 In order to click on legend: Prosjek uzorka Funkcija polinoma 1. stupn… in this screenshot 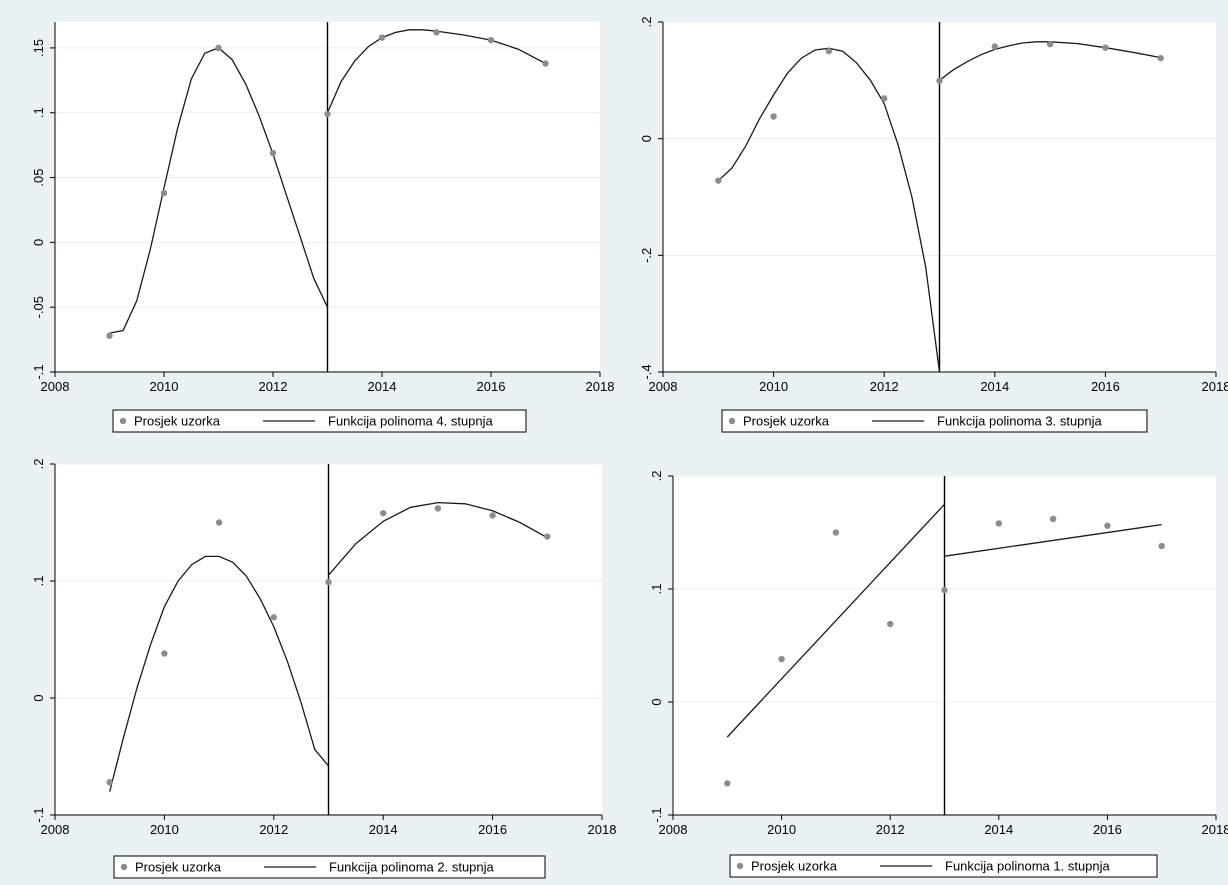, I will do `click(943, 866)`.